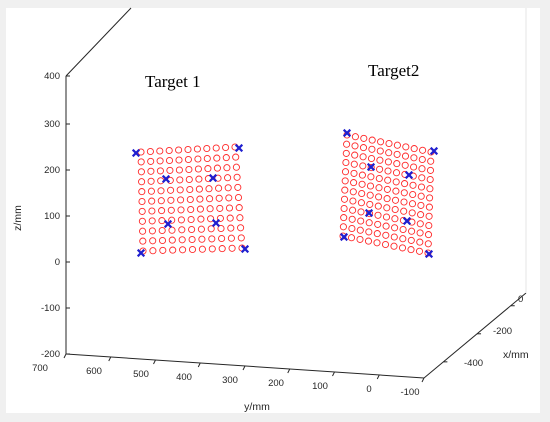  I want to click on x-tick-label: 0, so click(520, 299).